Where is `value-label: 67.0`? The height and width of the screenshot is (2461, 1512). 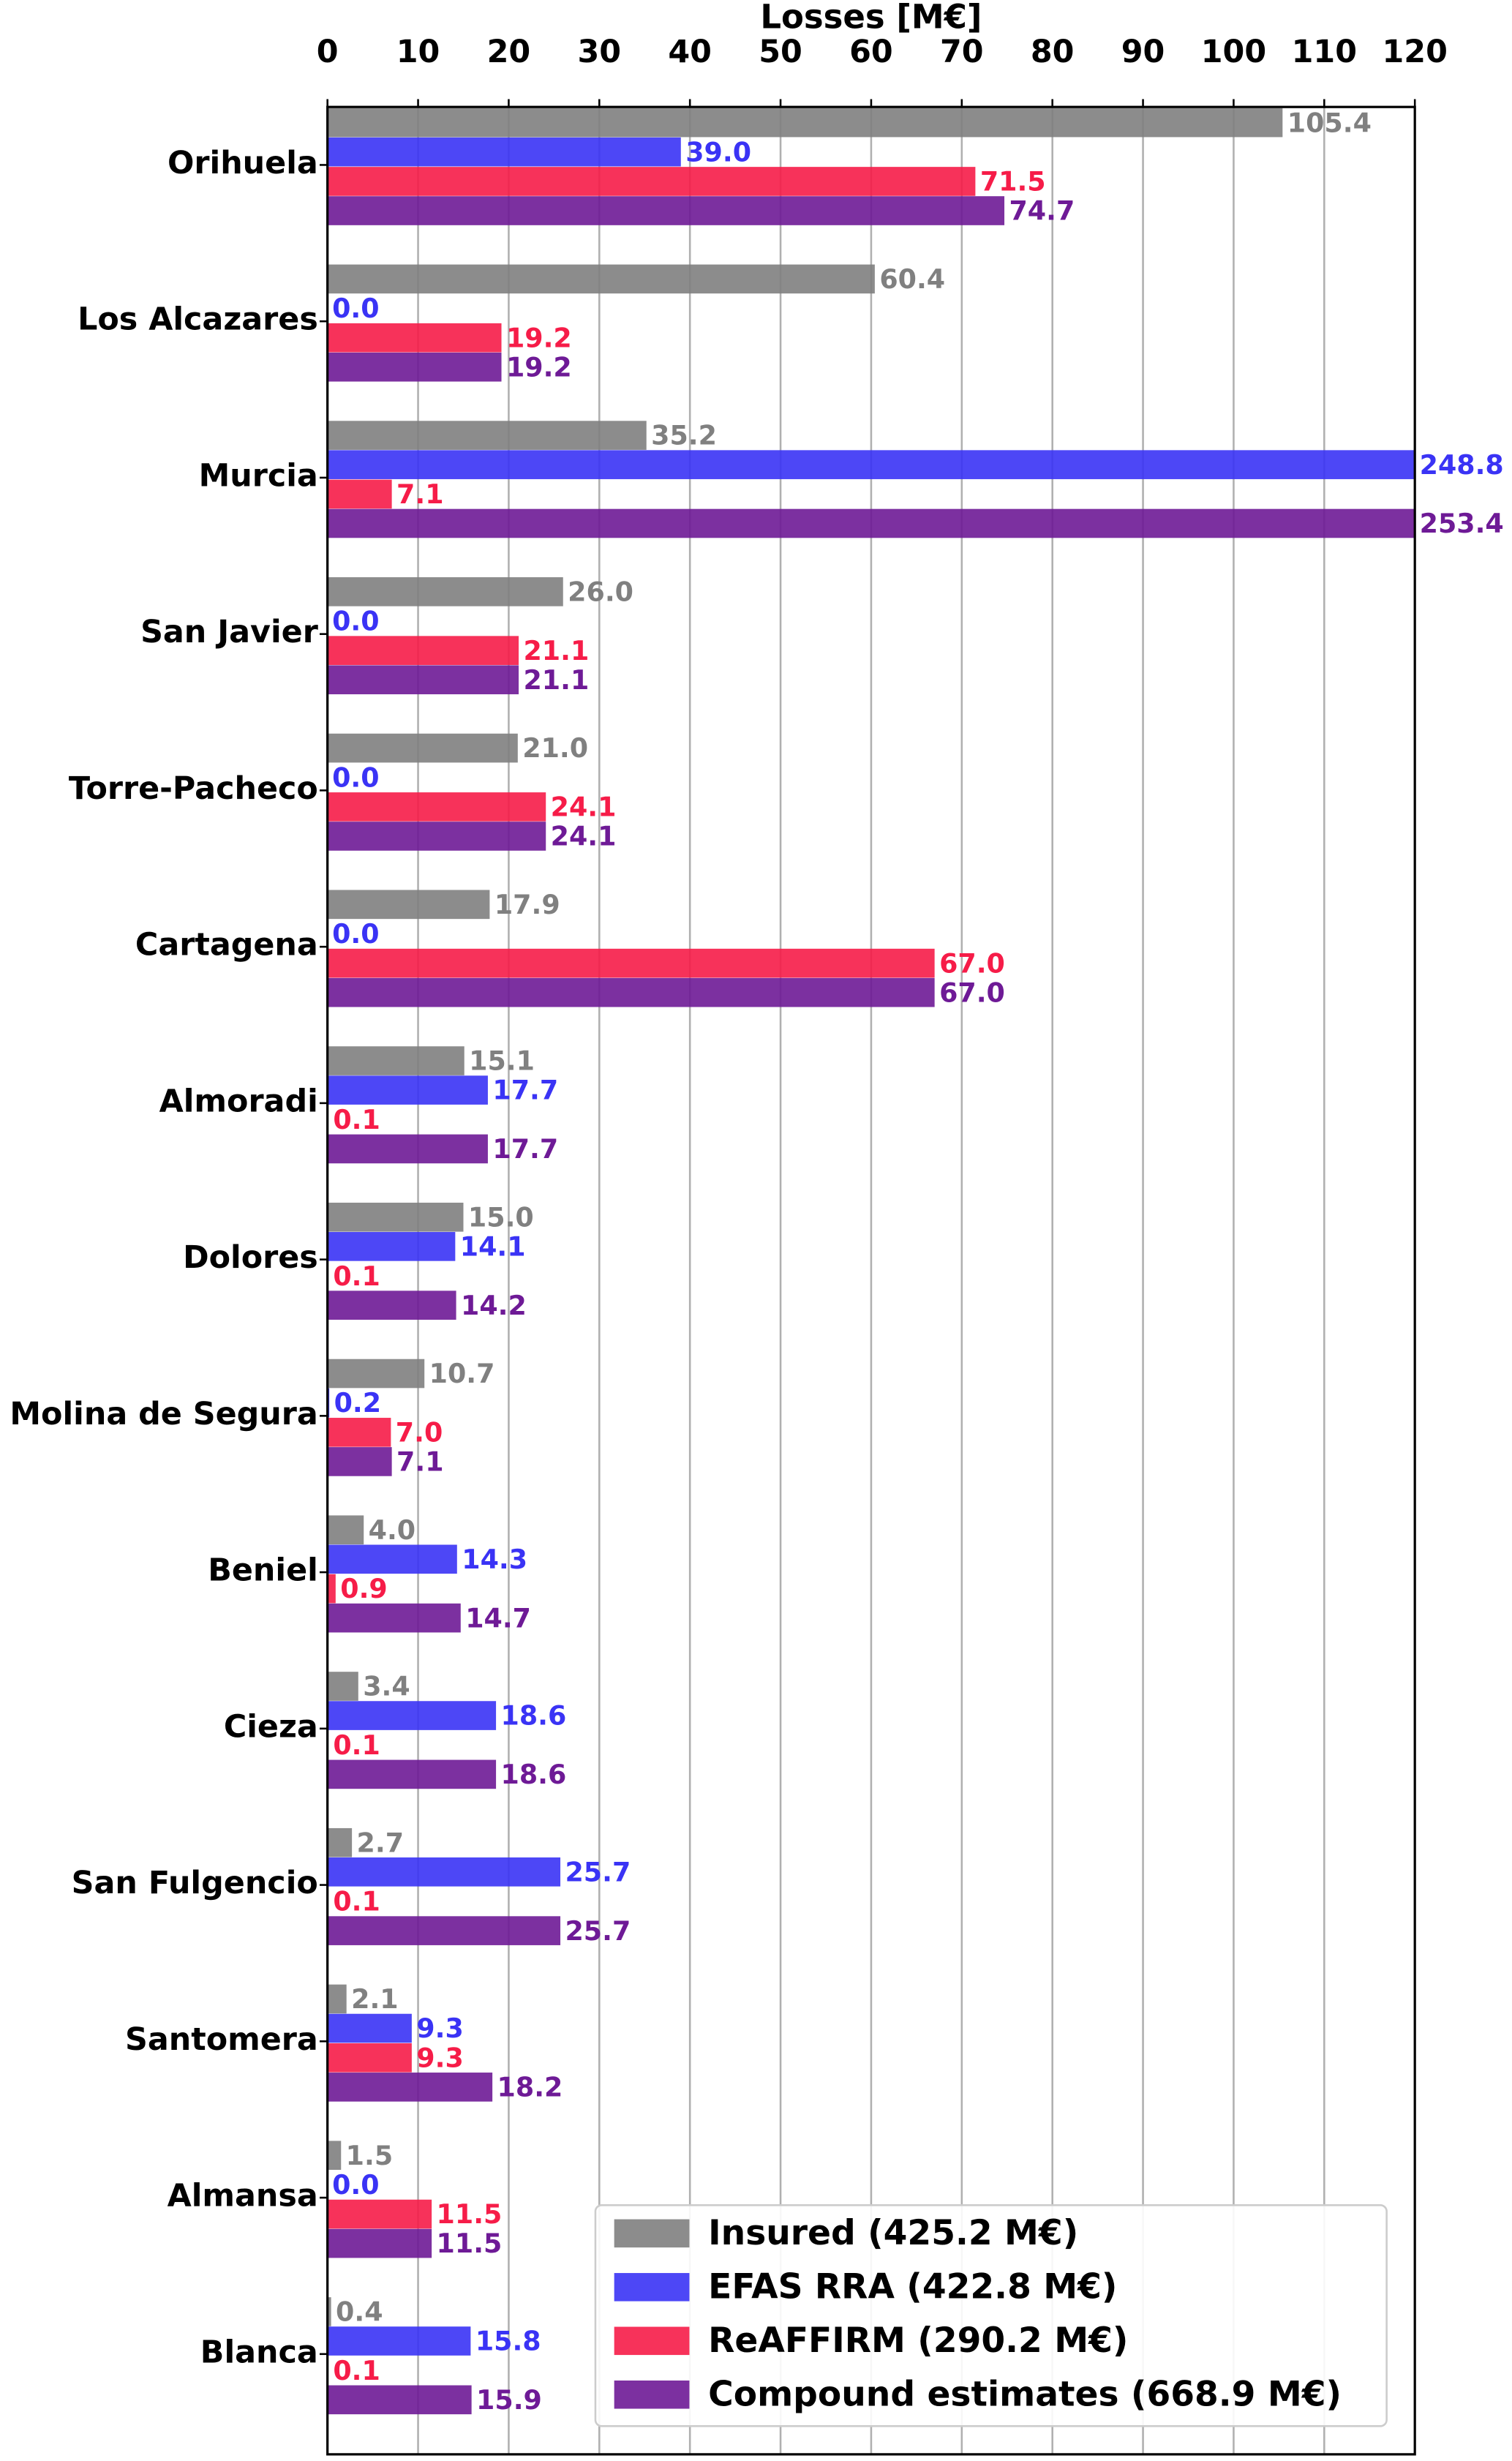 value-label: 67.0 is located at coordinates (972, 963).